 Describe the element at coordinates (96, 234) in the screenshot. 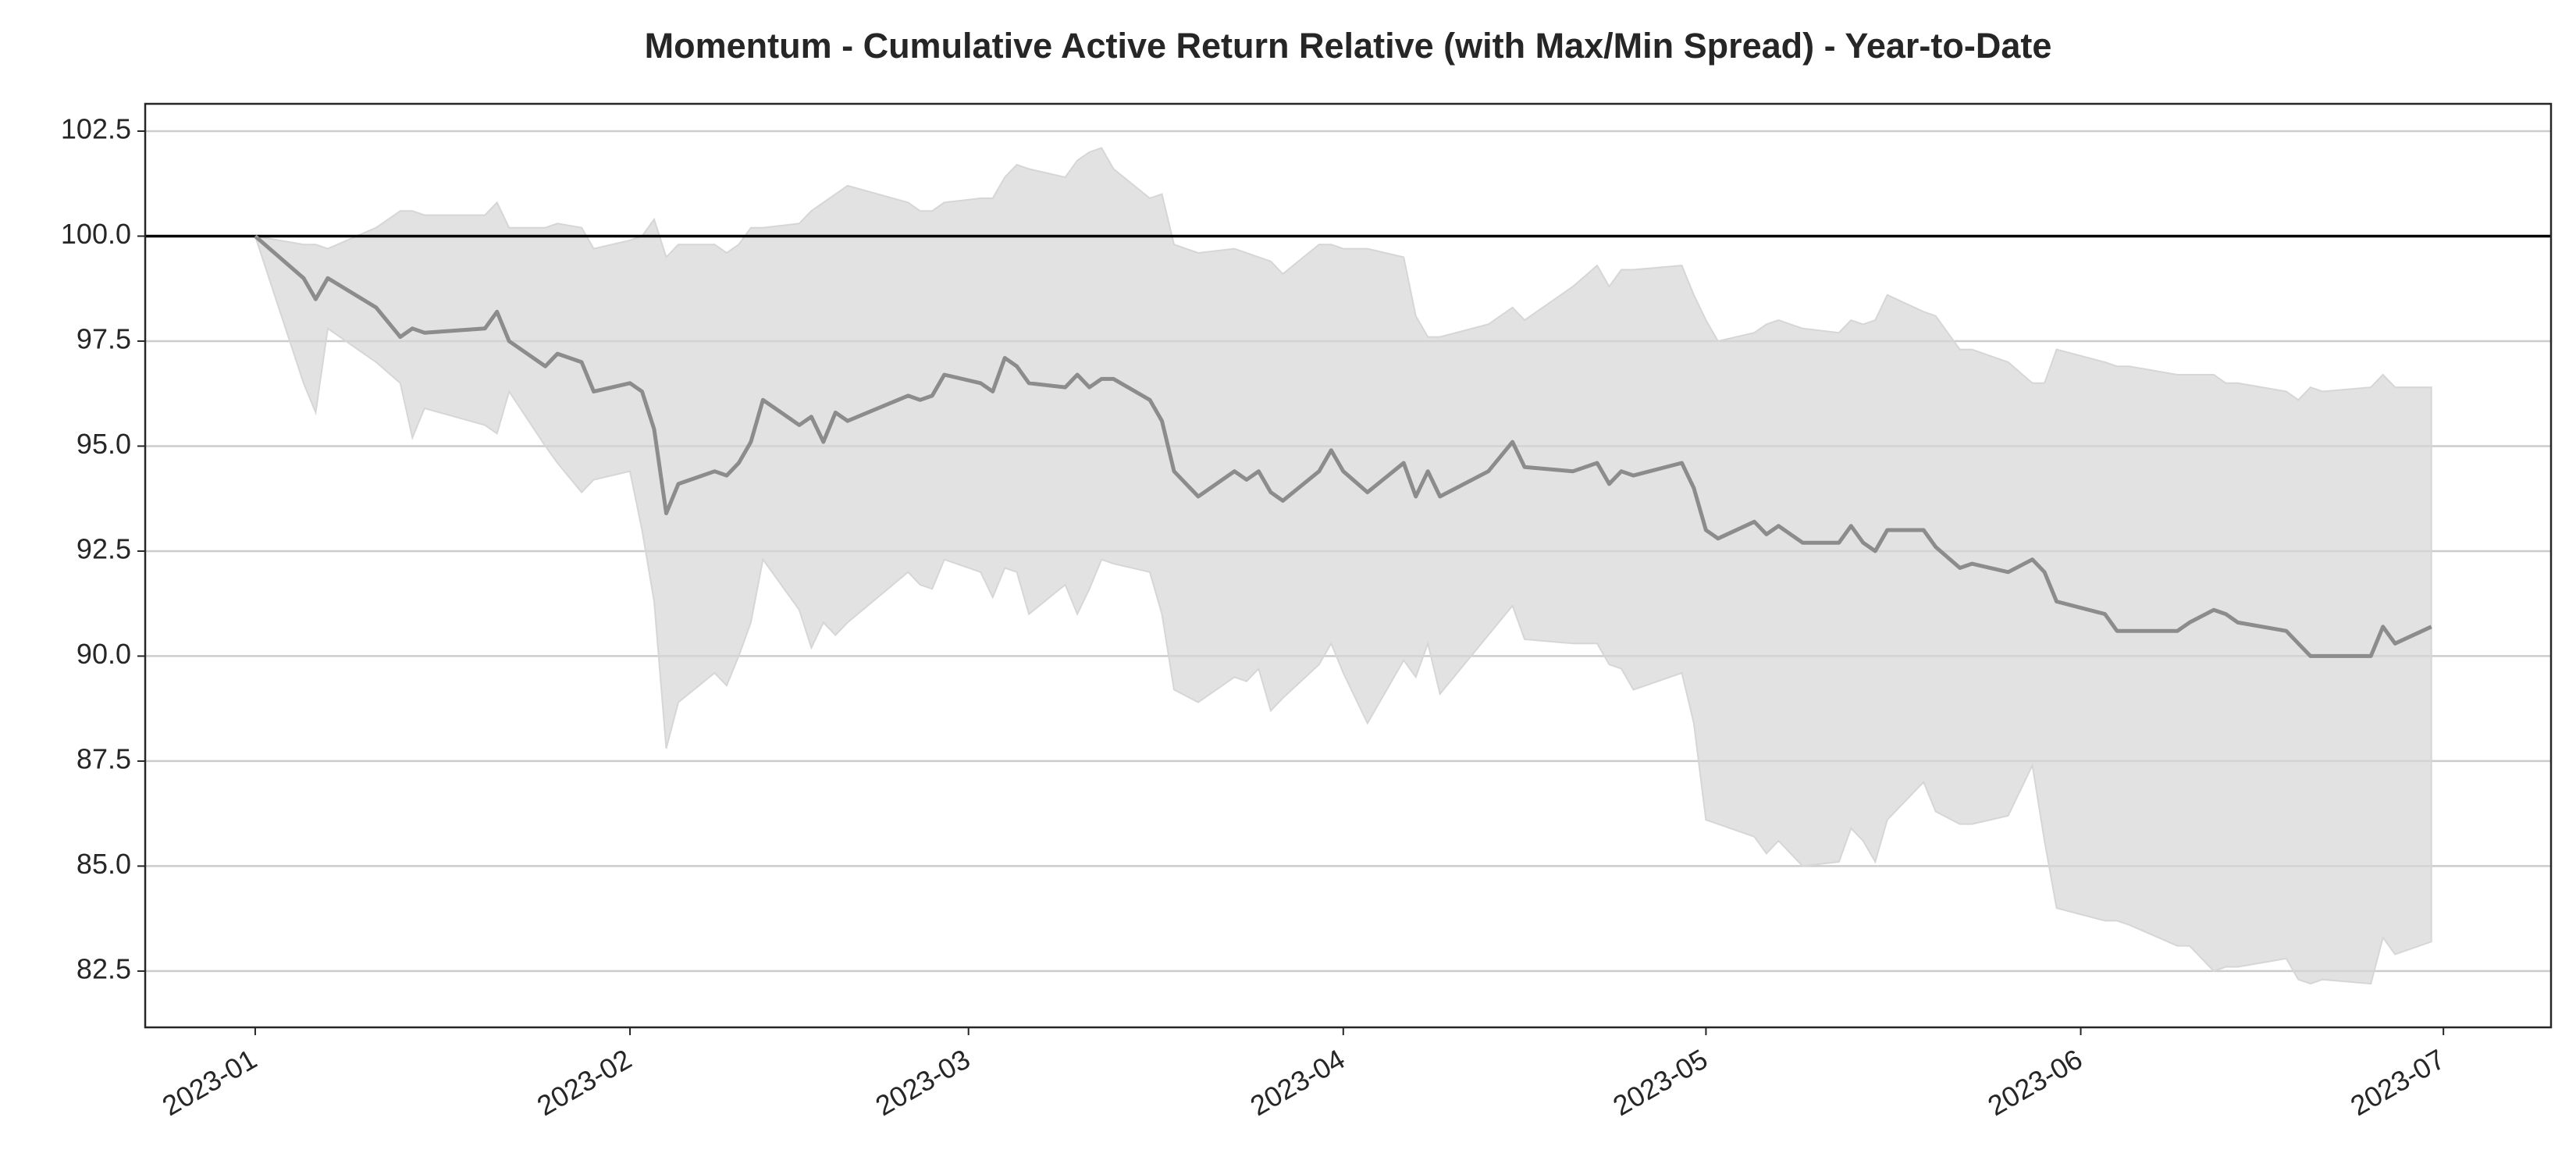

I see `y-tick-label: 100.0` at that location.